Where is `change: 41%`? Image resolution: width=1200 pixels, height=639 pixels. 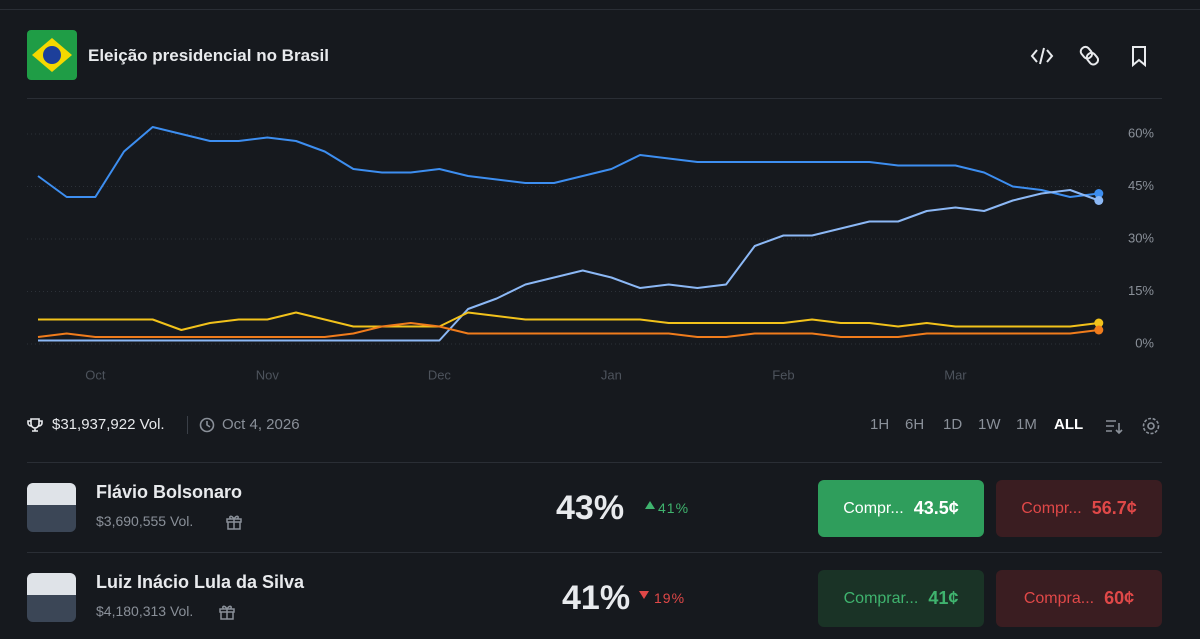
change: 41% is located at coordinates (674, 508).